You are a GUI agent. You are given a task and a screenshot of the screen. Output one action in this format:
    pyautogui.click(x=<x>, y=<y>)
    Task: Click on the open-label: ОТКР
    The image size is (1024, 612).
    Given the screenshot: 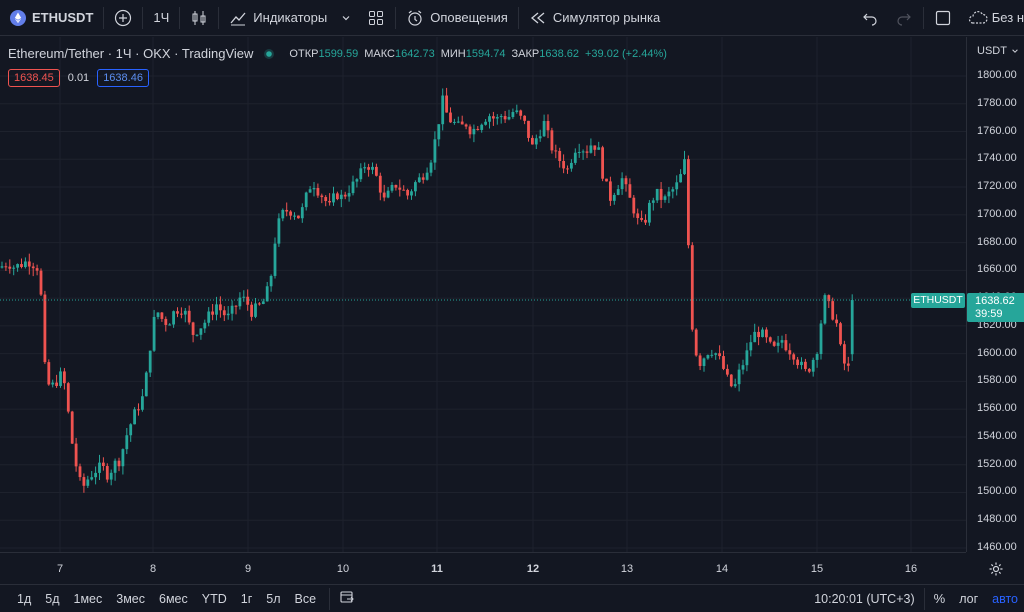 What is the action you would take?
    pyautogui.click(x=304, y=53)
    